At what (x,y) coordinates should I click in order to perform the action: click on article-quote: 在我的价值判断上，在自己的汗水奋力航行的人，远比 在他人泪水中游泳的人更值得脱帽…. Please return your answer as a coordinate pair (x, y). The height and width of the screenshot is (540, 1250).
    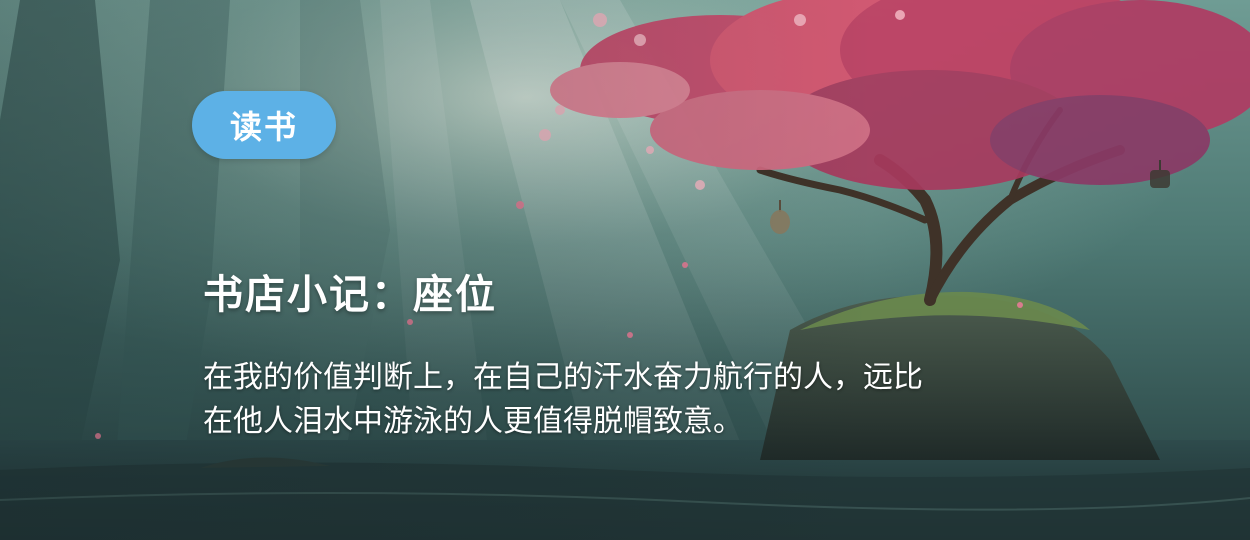
    Looking at the image, I should click on (633, 400).